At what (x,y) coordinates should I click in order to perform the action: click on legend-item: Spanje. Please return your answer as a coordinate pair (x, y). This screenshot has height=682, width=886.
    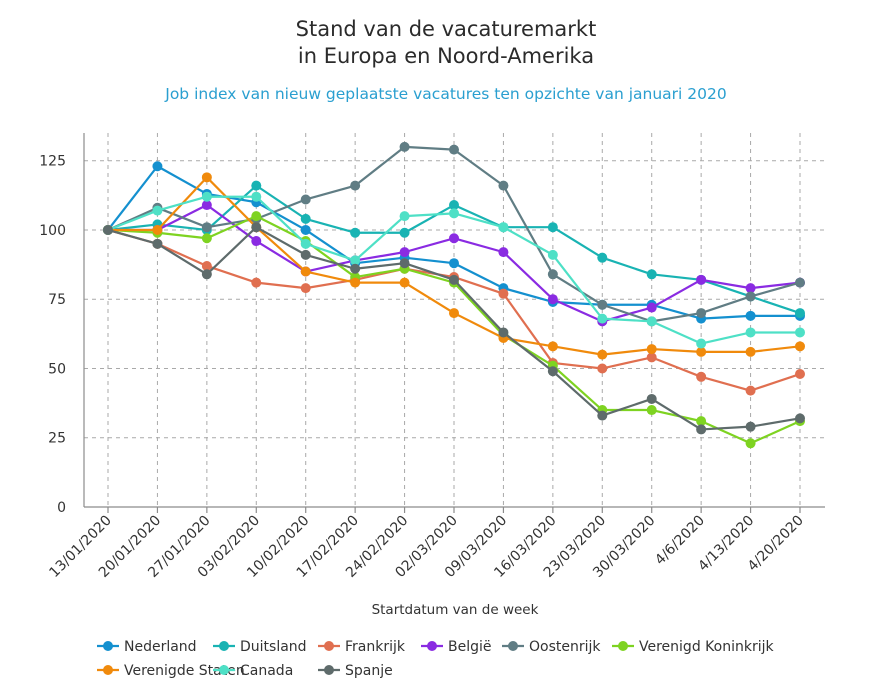
    Looking at the image, I should click on (355, 671).